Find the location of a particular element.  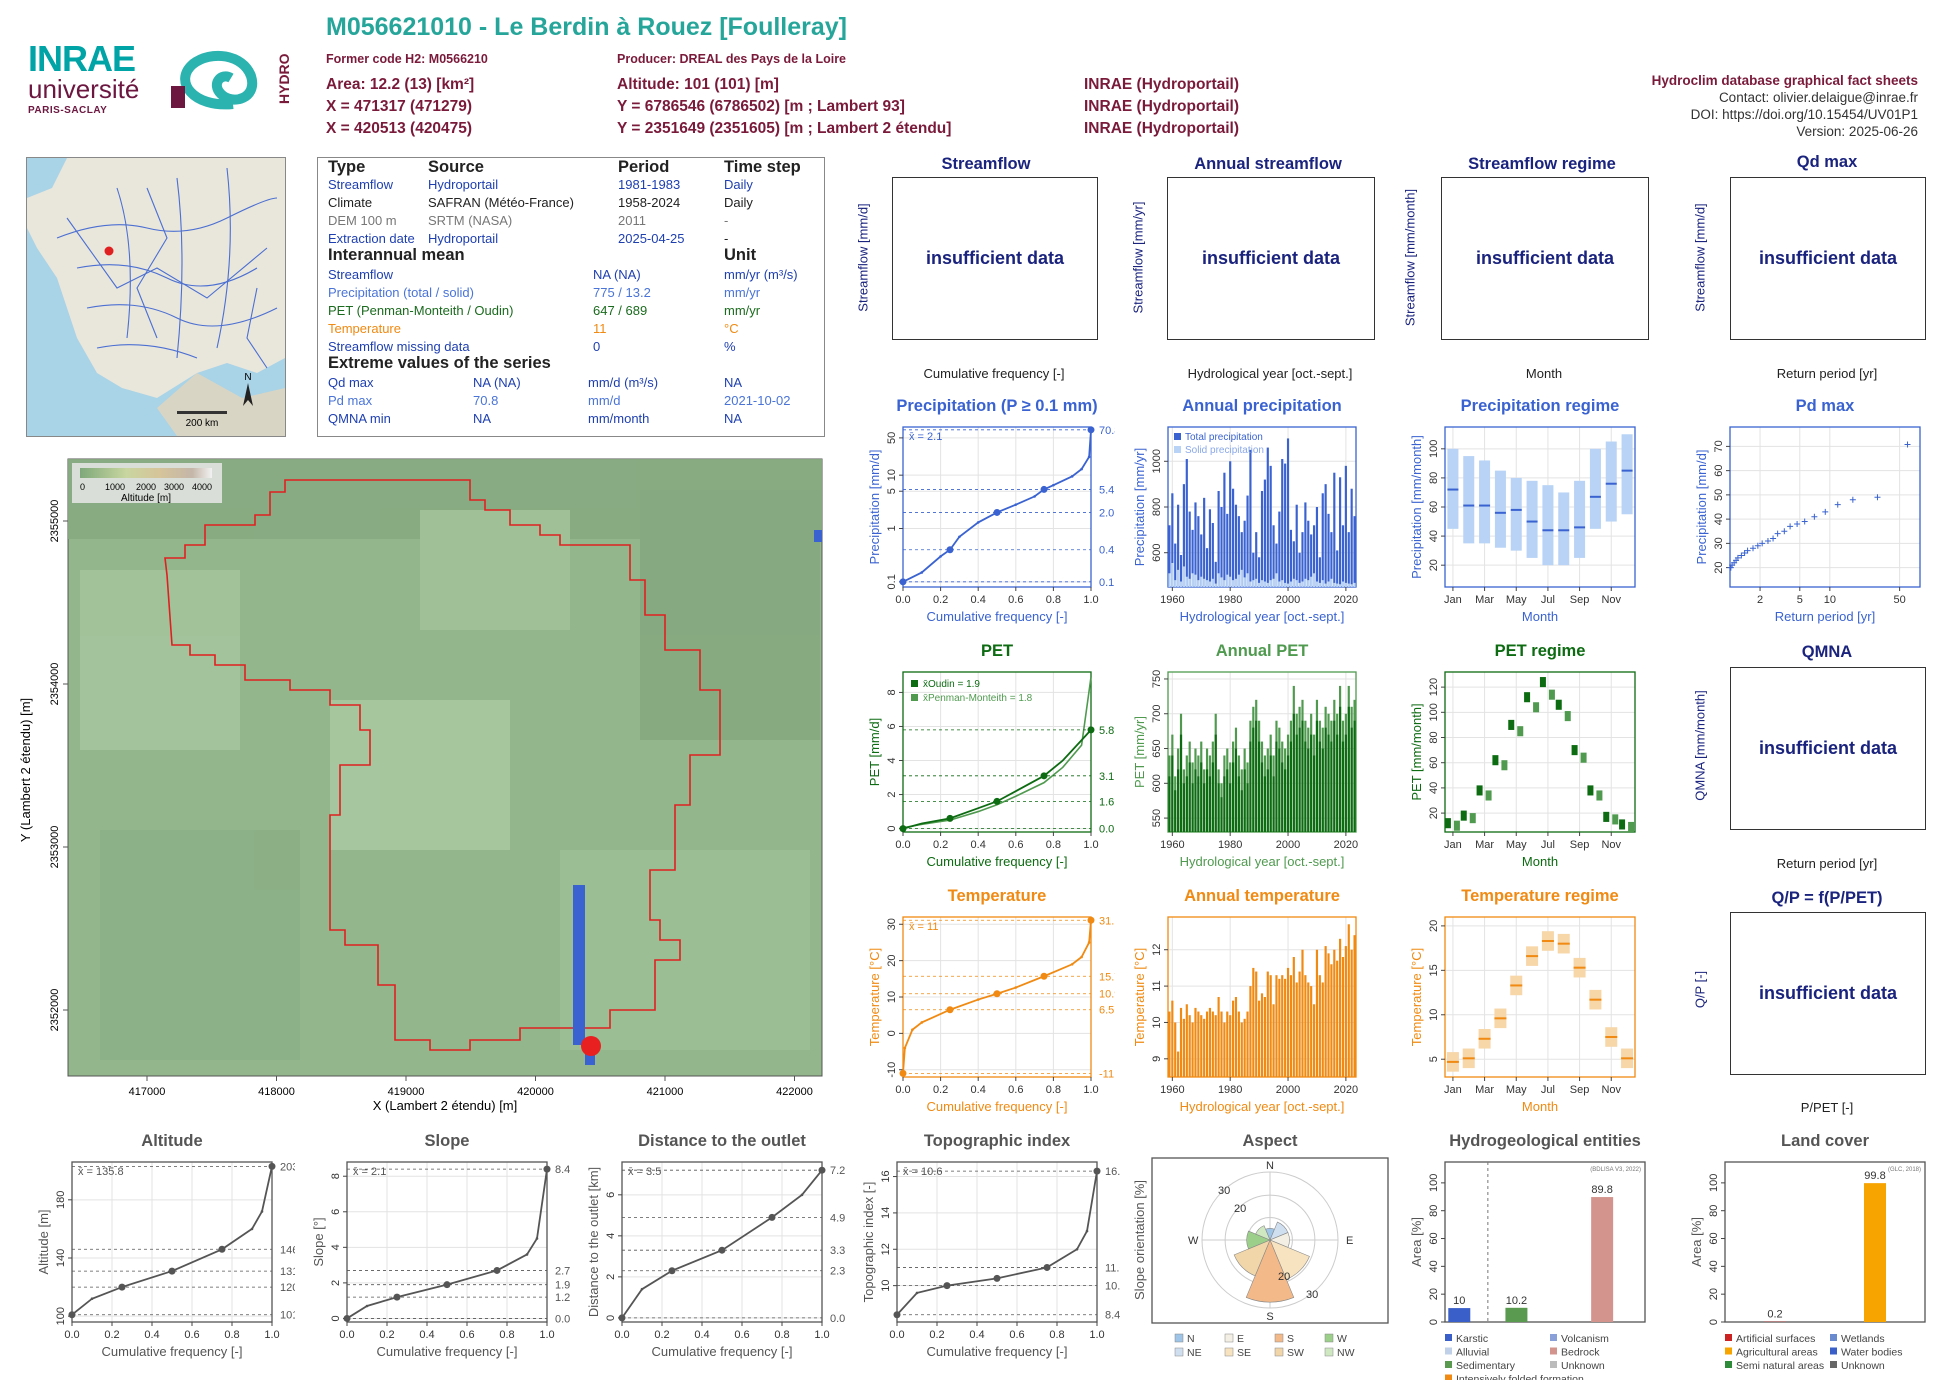

station-marker is located at coordinates (109, 251).